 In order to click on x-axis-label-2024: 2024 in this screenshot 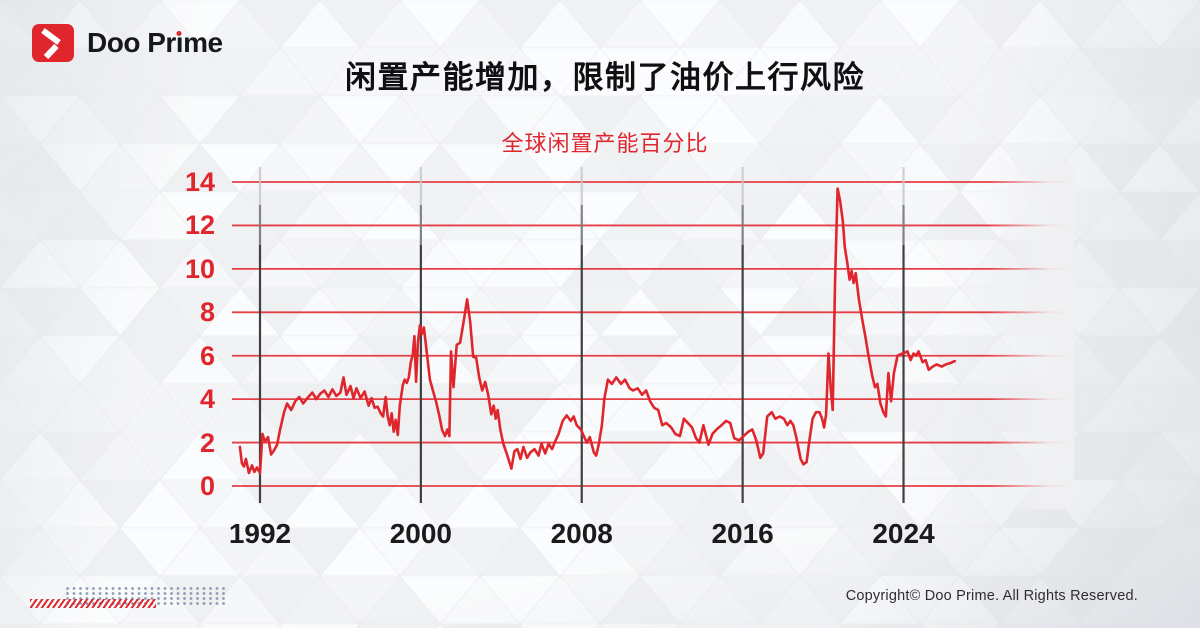, I will do `click(903, 533)`.